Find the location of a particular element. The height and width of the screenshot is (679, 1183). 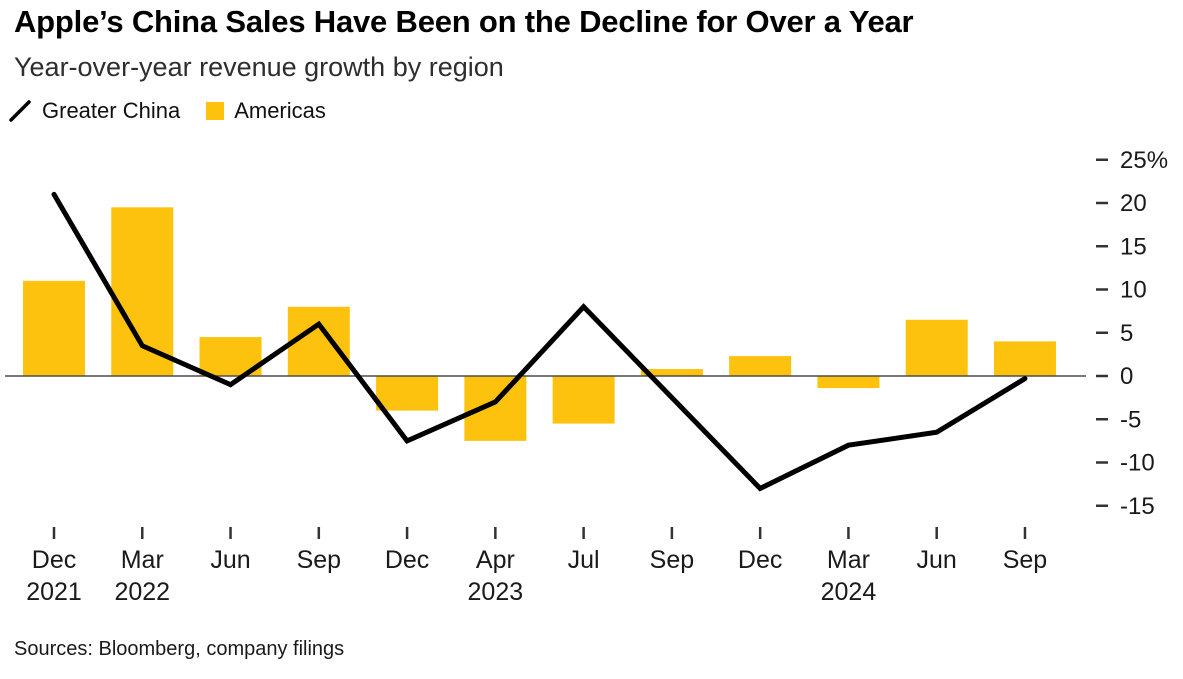

sources-note: Sources: Bloomberg, company filings is located at coordinates (179, 649).